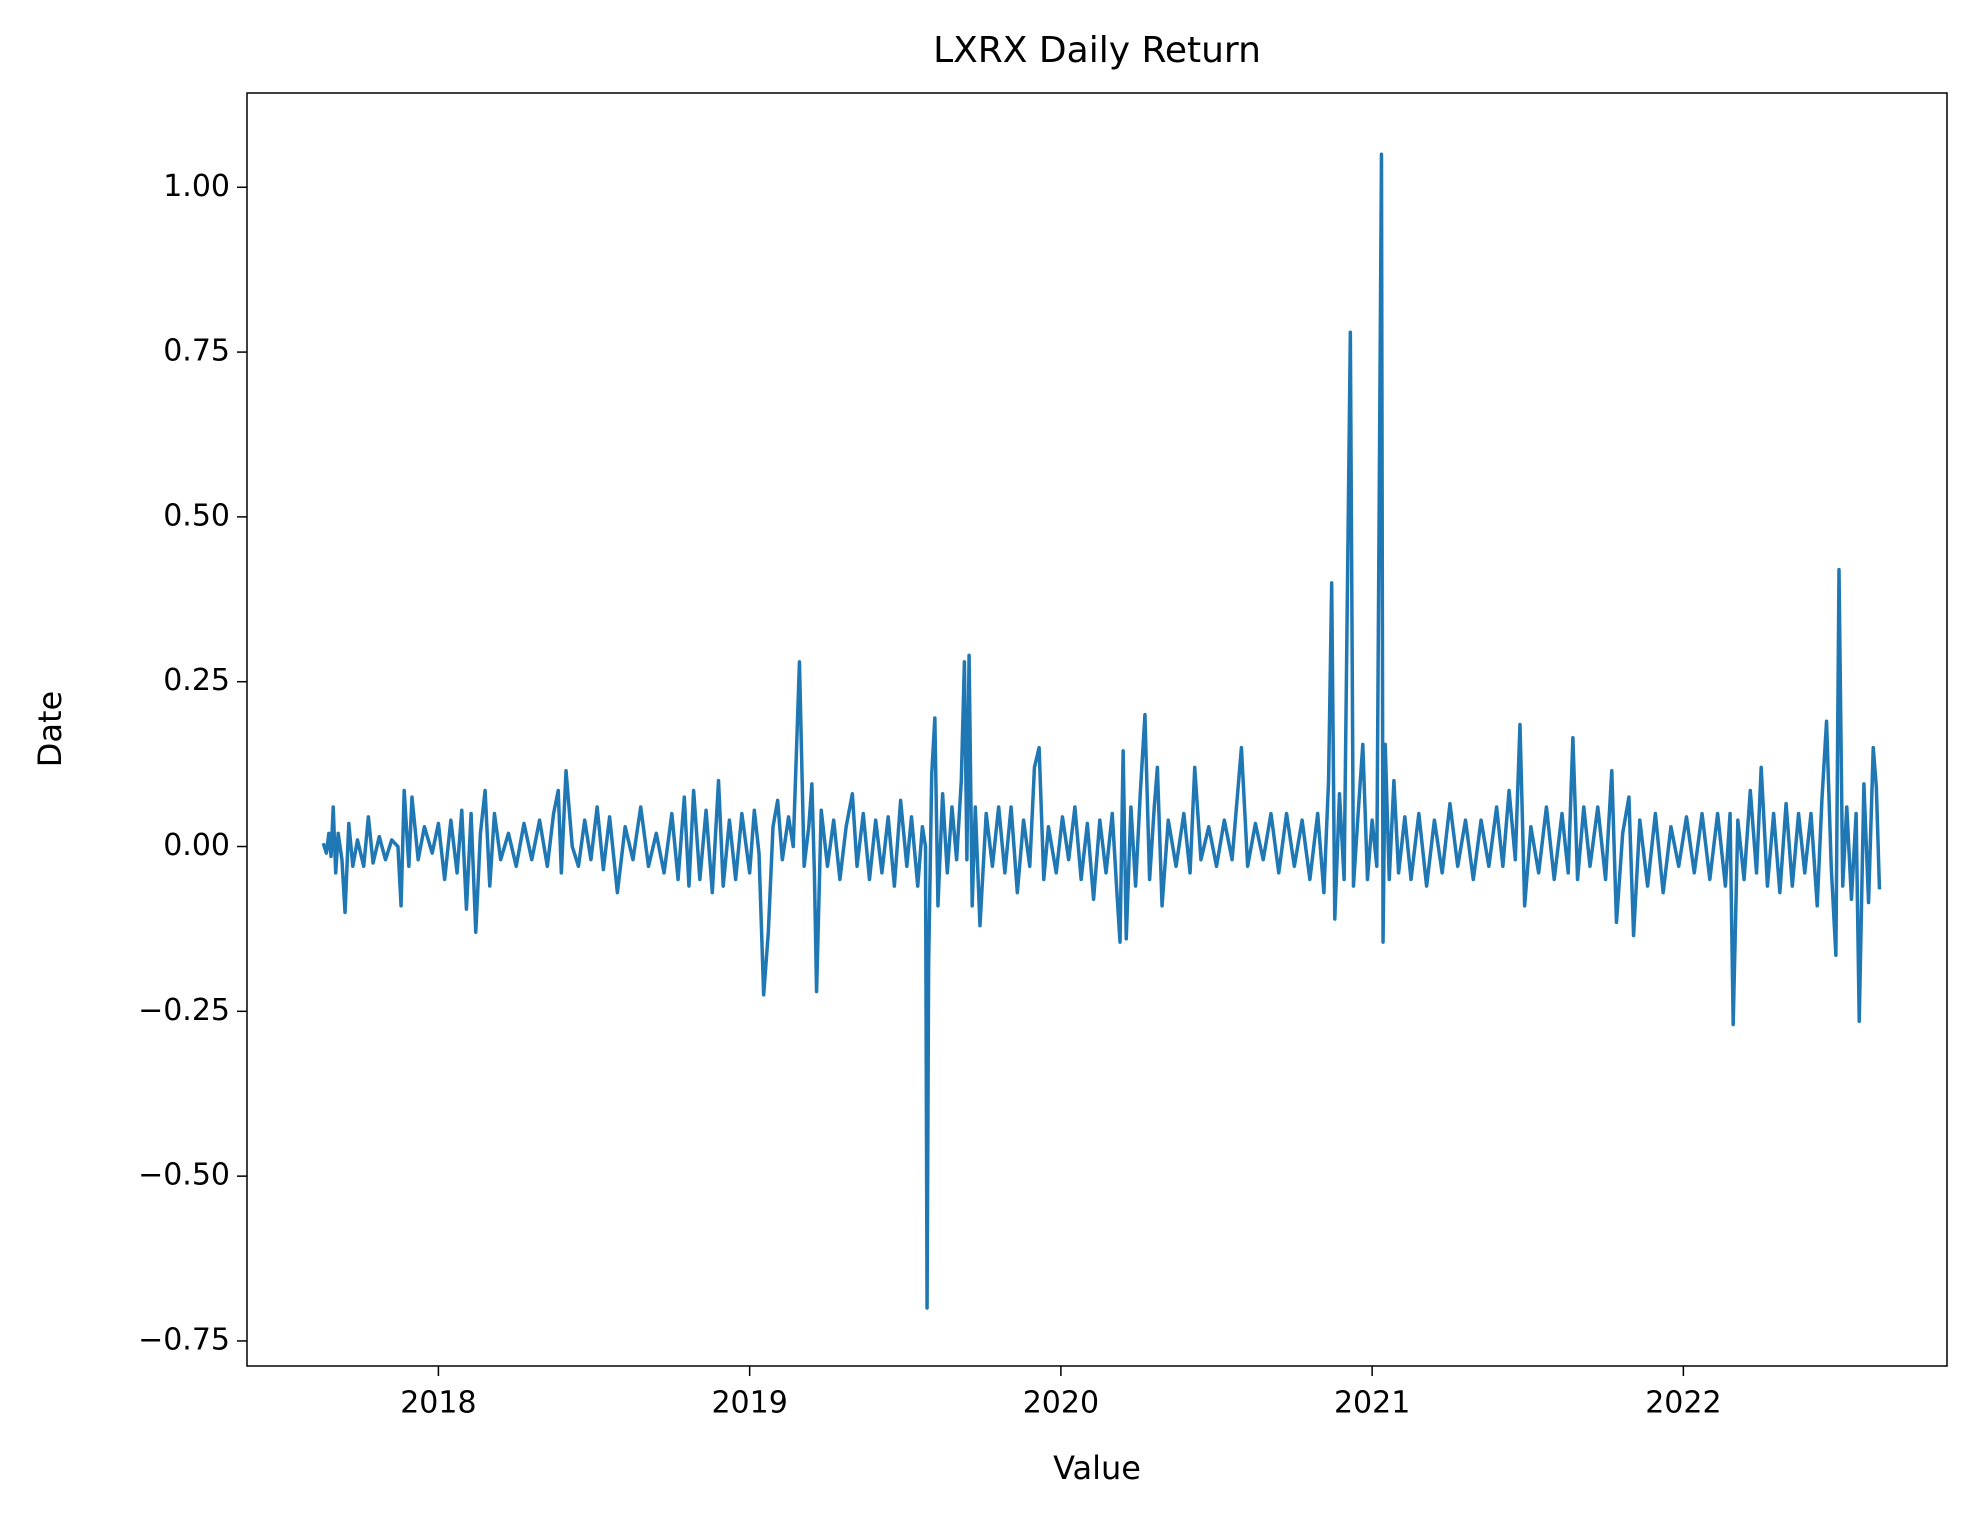 The image size is (1977, 1515). I want to click on x-tick-label: 2021, so click(1372, 1403).